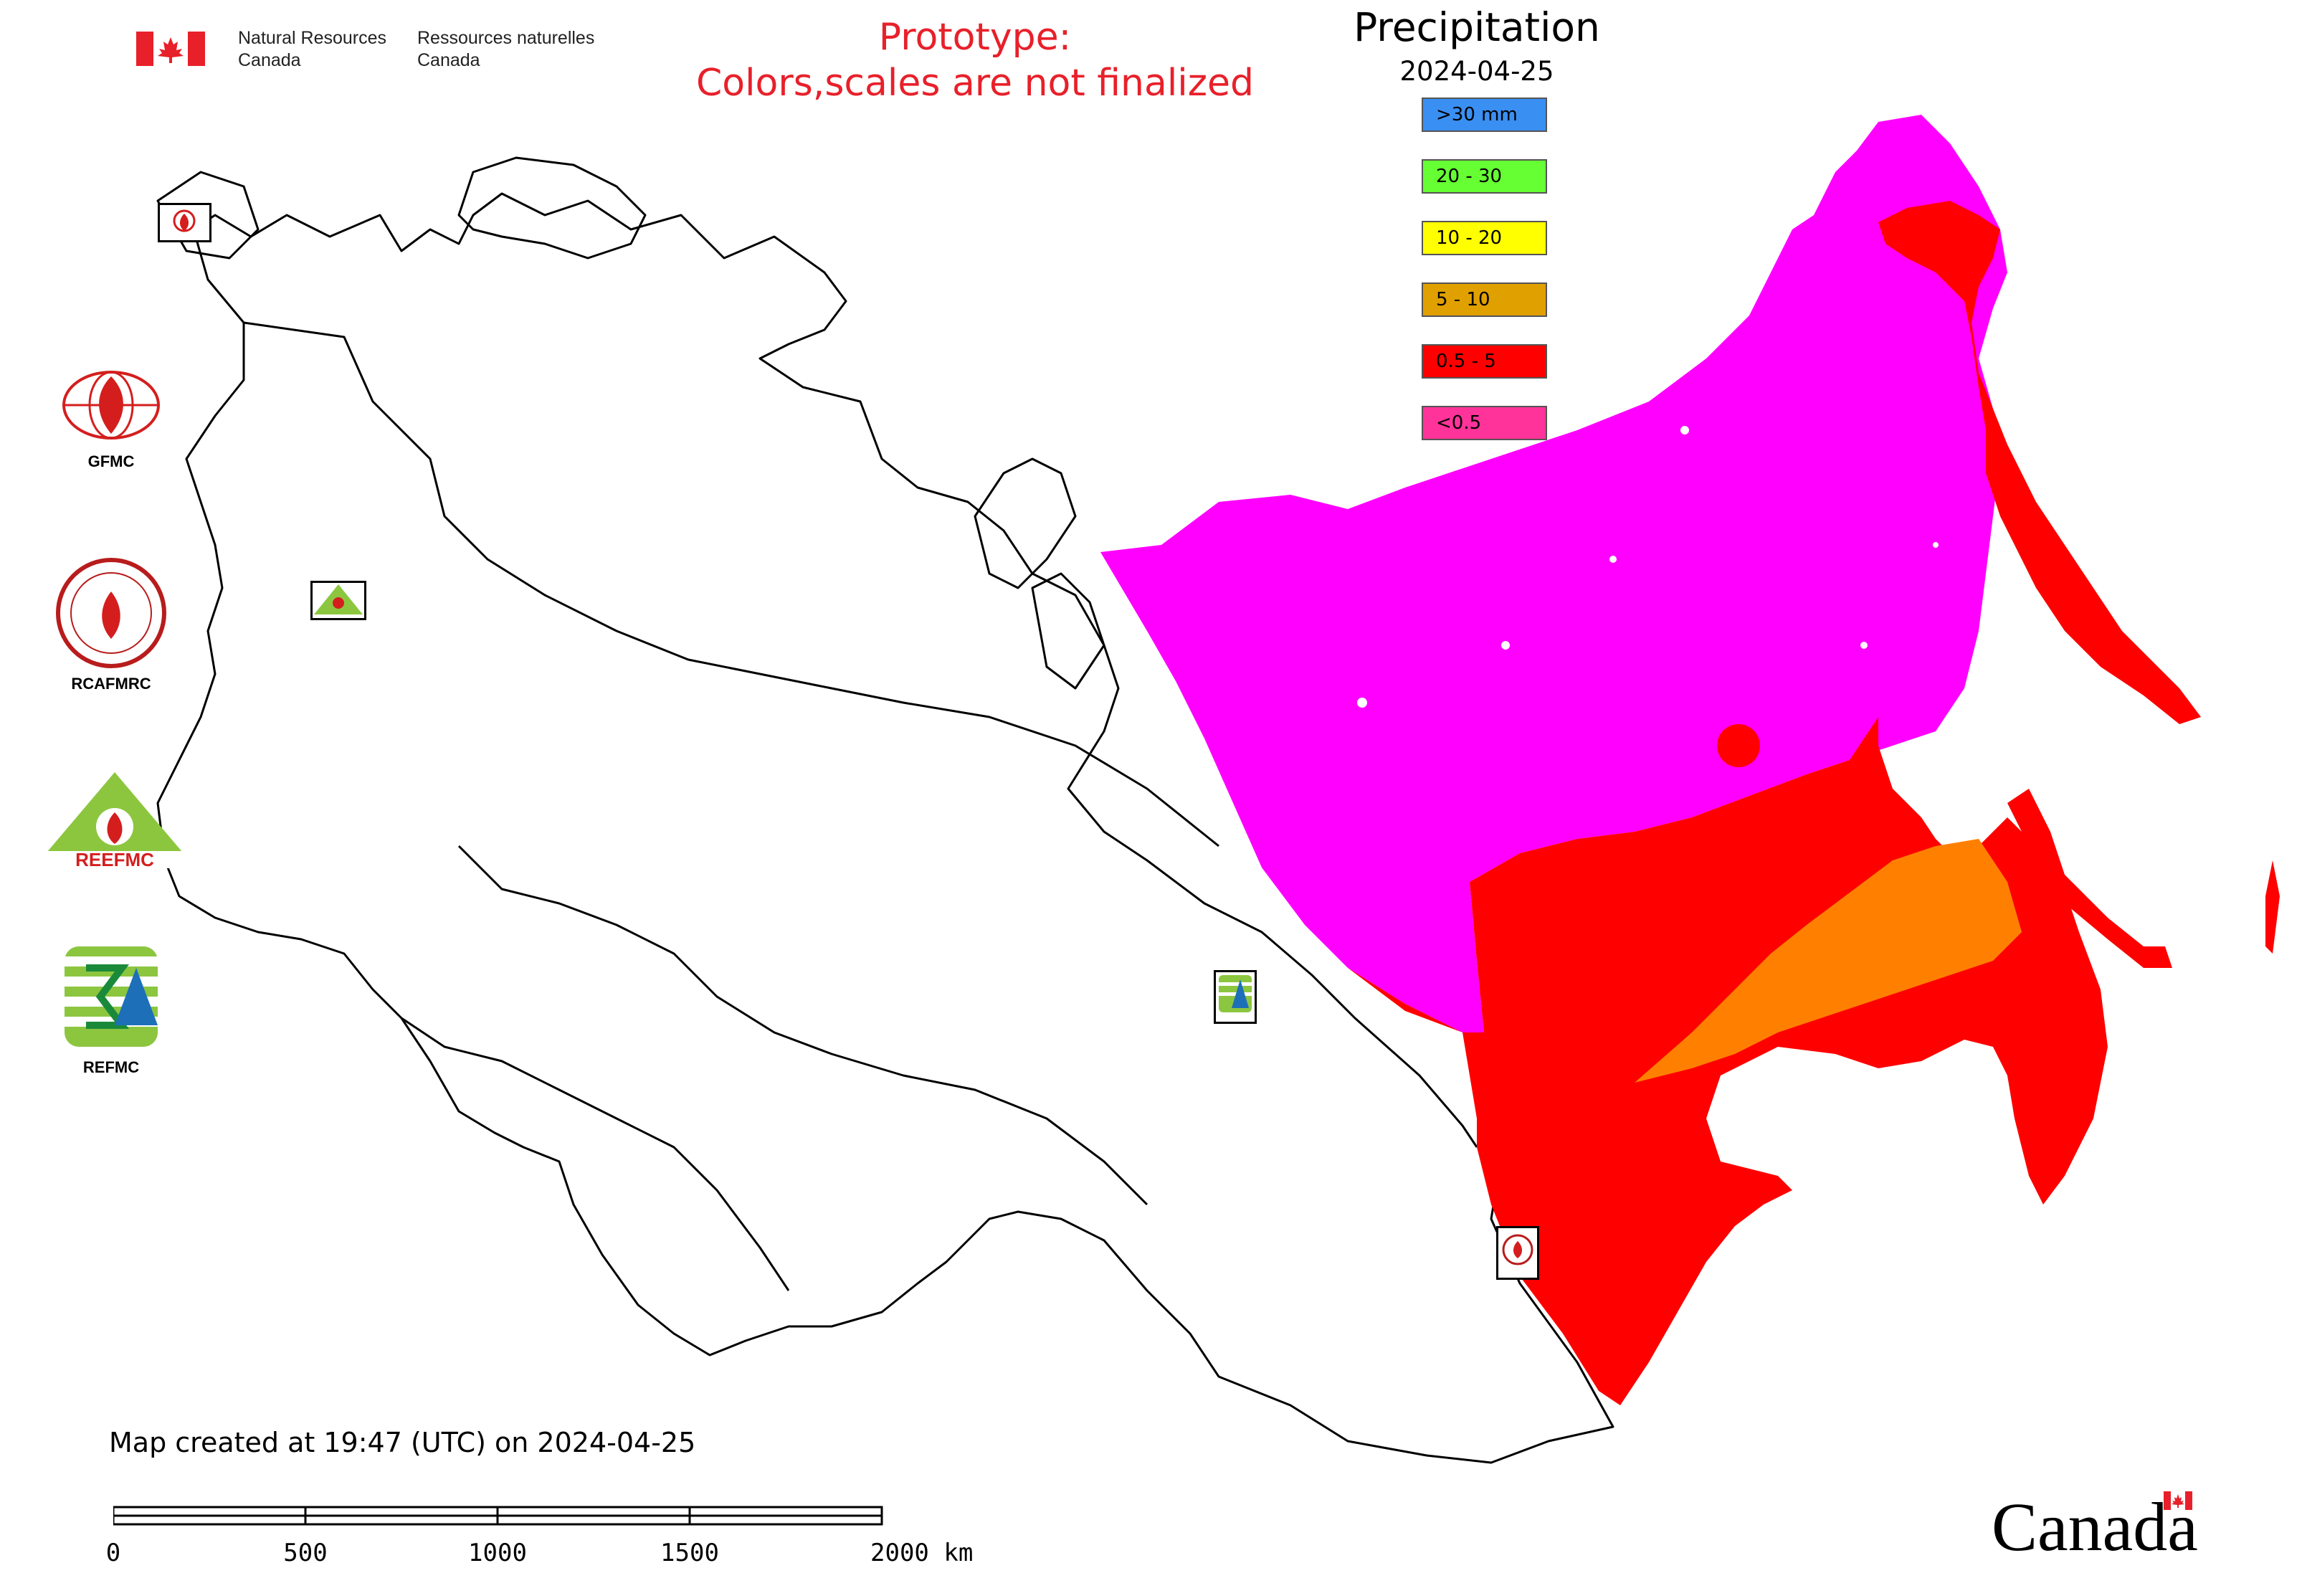 The image size is (2302, 1596). I want to click on canada-flag-icon, so click(170, 49).